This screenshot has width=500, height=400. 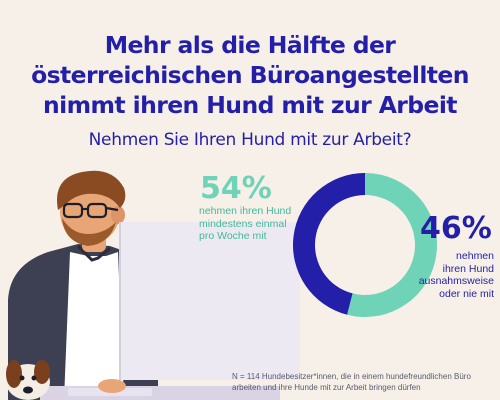 What do you see at coordinates (250, 105) in the screenshot?
I see `headline-line: nimmt ihren Hund mit zur Arbeit` at bounding box center [250, 105].